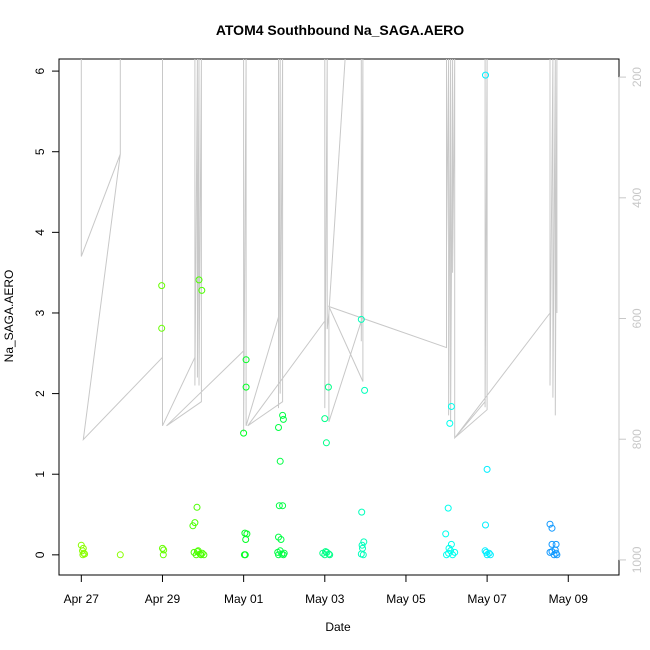  Describe the element at coordinates (82, 599) in the screenshot. I see `x-tick-label: Apr 27` at that location.